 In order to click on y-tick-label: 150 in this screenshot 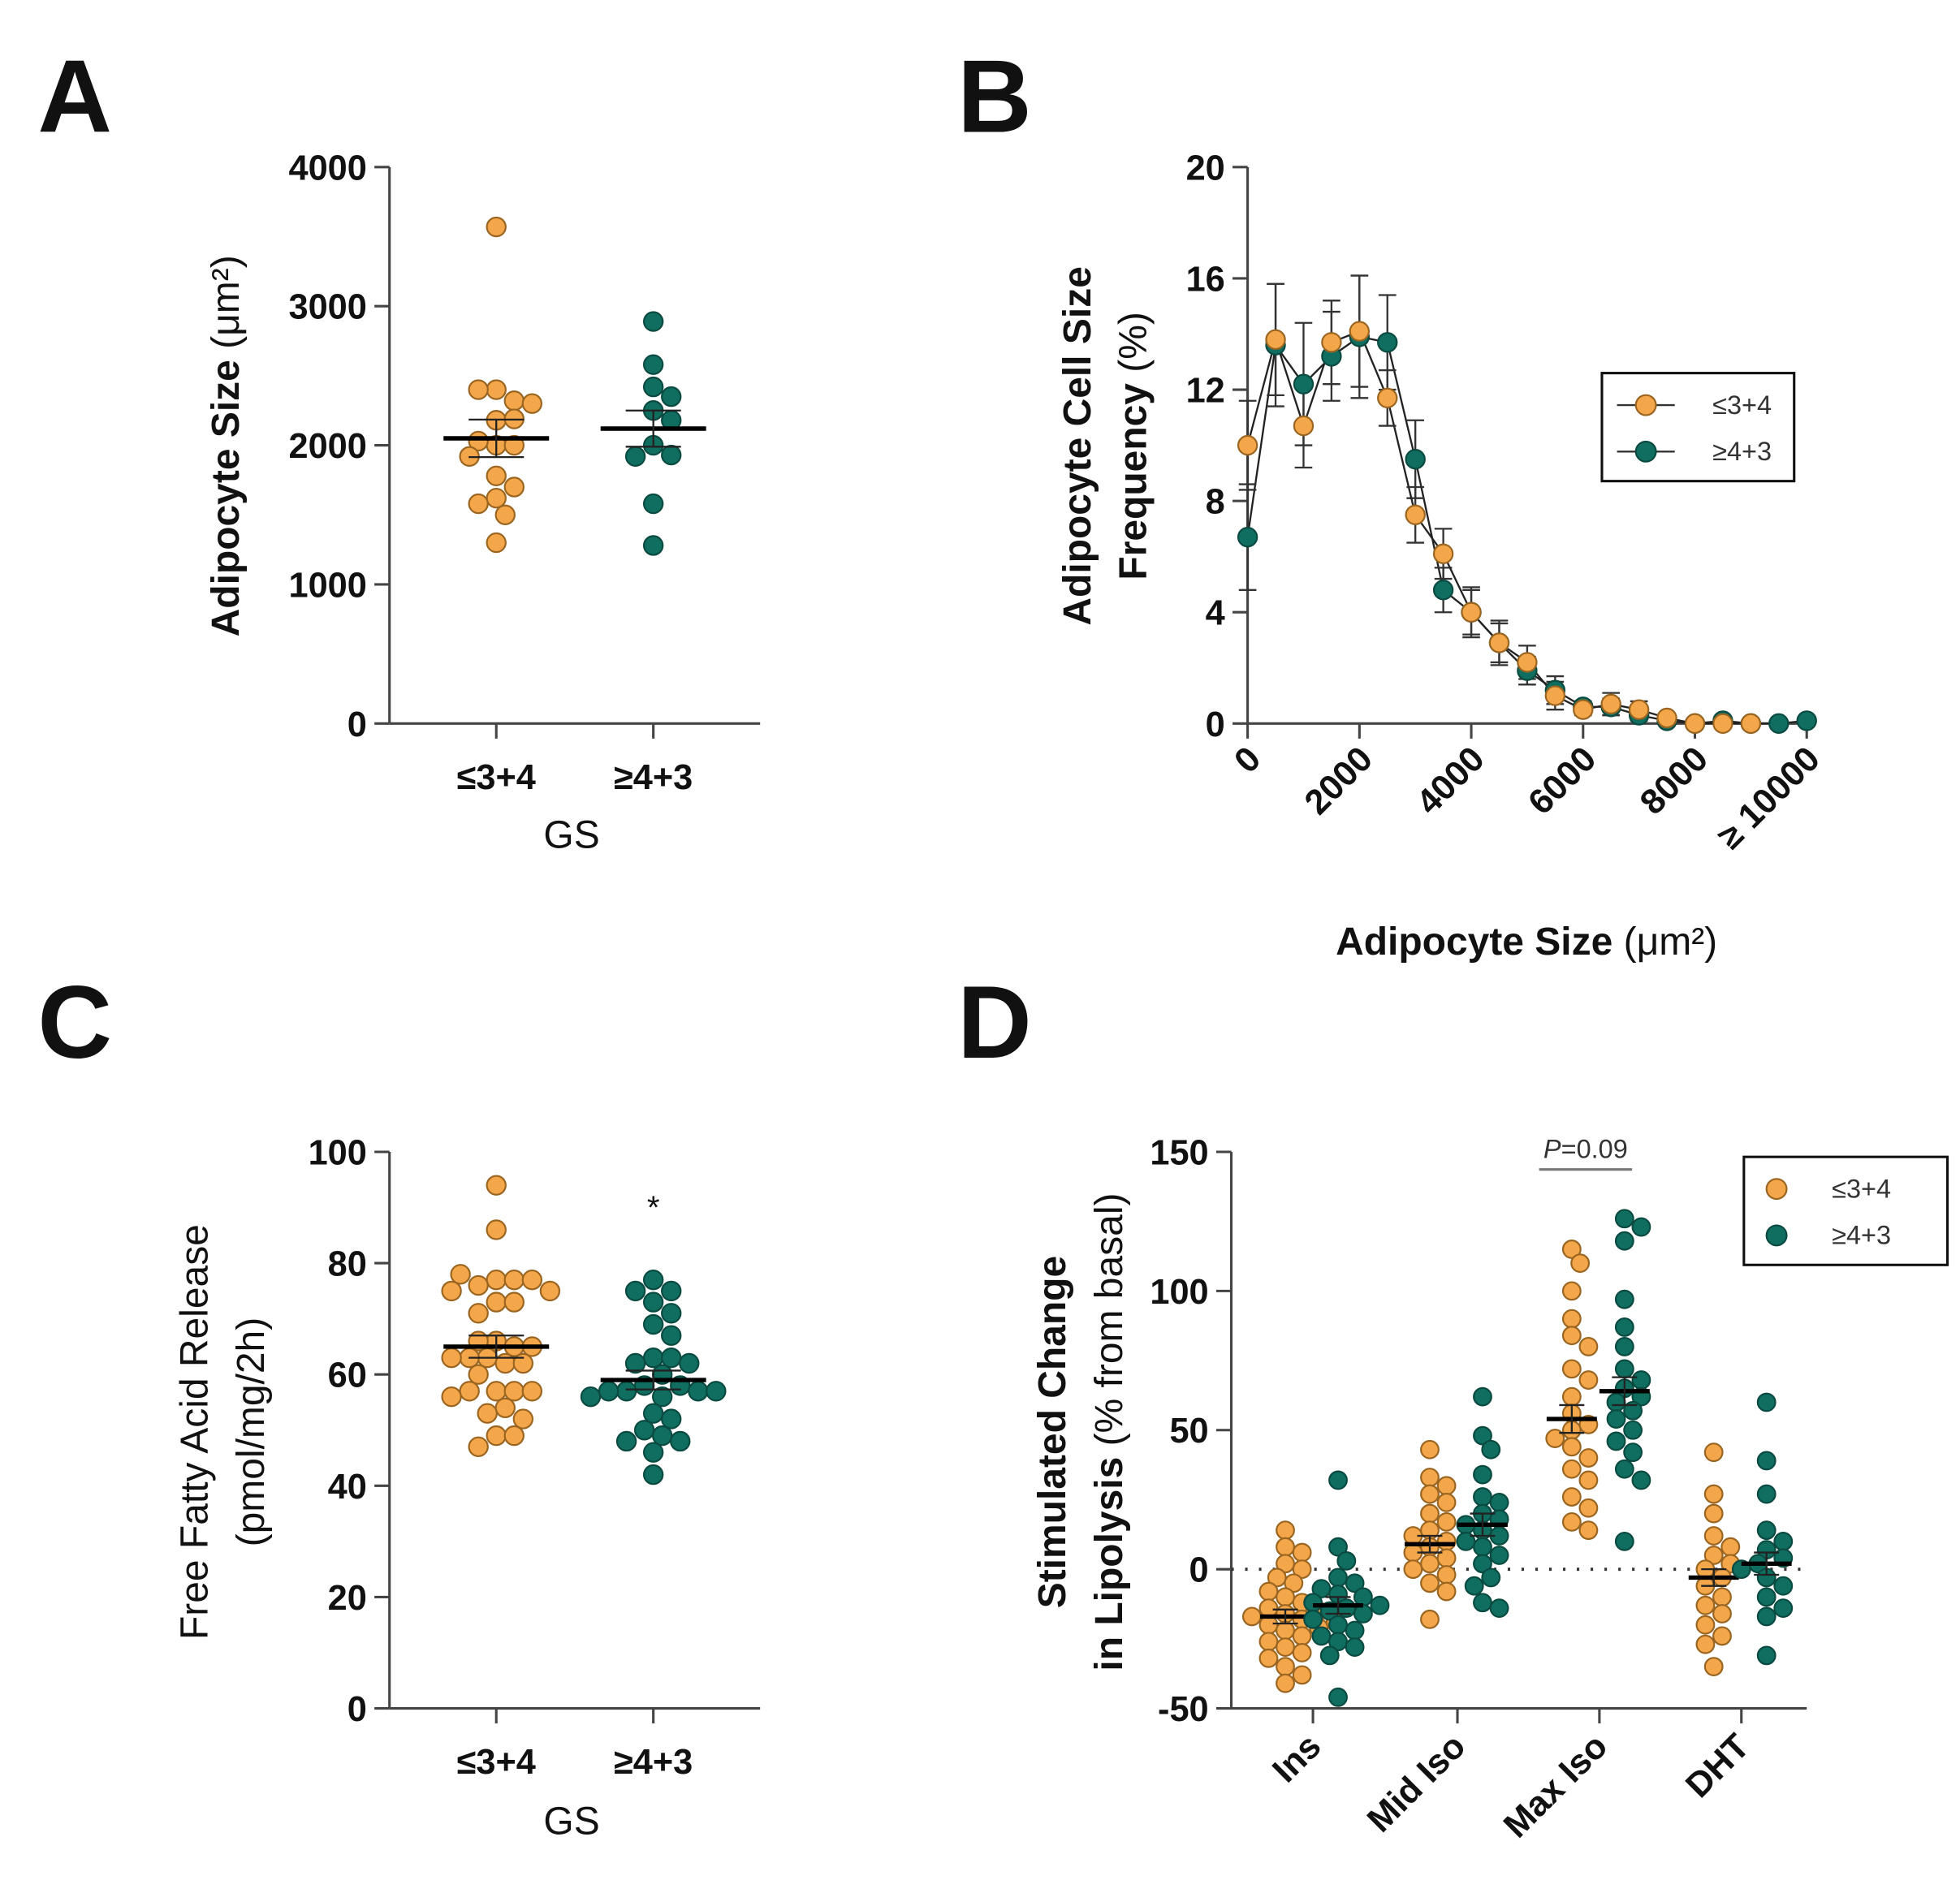, I will do `click(1179, 1152)`.